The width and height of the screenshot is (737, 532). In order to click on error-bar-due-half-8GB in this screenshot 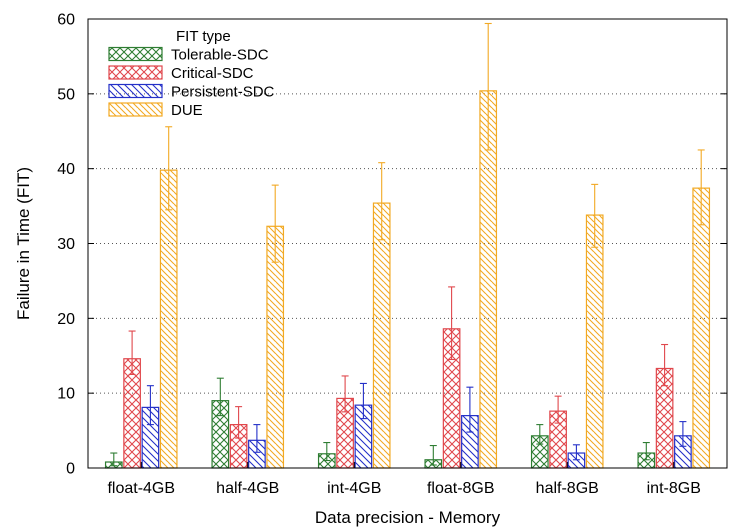, I will do `click(595, 215)`.